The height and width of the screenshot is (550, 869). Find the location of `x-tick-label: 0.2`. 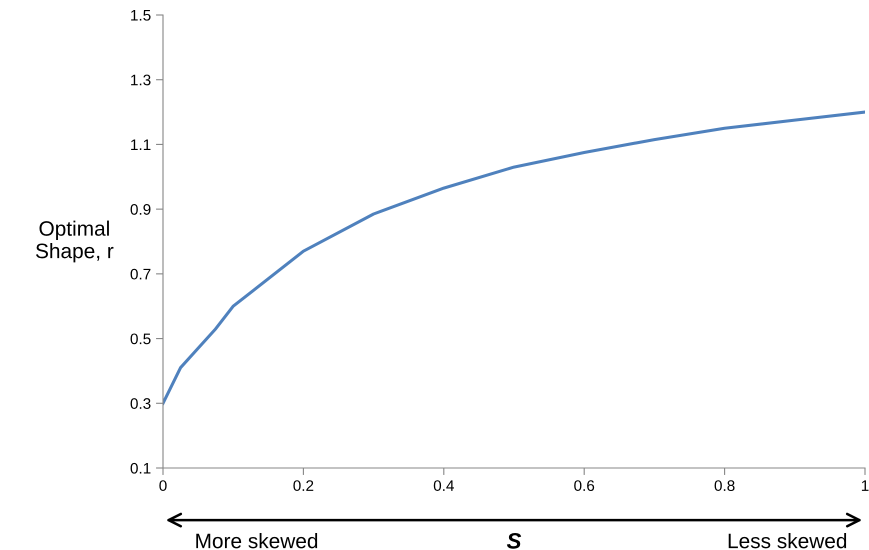

x-tick-label: 0.2 is located at coordinates (303, 486).